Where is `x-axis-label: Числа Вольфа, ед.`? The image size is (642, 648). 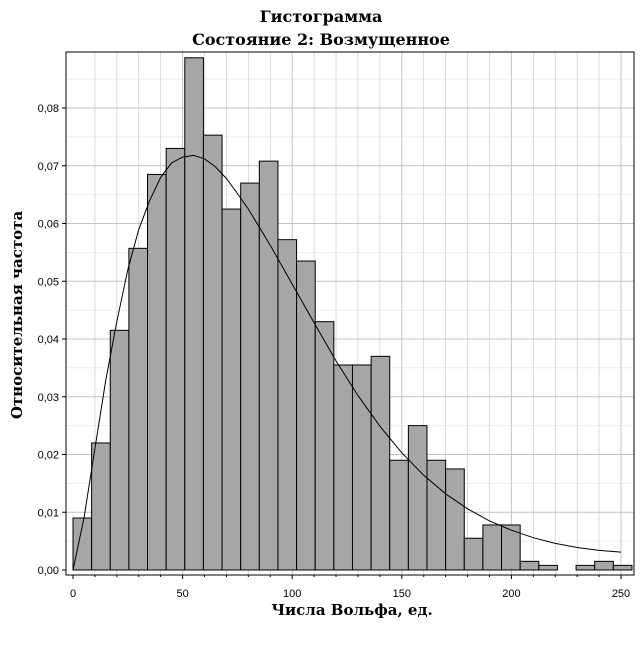
x-axis-label: Числа Вольфа, ед. is located at coordinates (352, 610).